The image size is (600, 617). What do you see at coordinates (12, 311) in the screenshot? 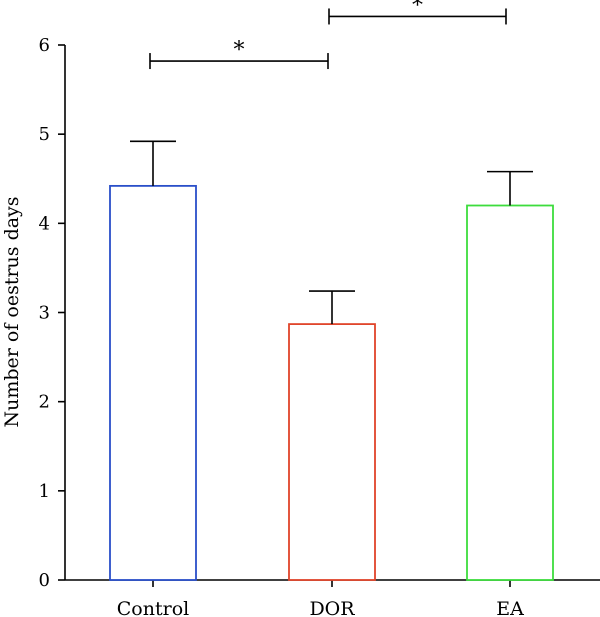
I see `y-axis-title: Number of oestrus days` at bounding box center [12, 311].